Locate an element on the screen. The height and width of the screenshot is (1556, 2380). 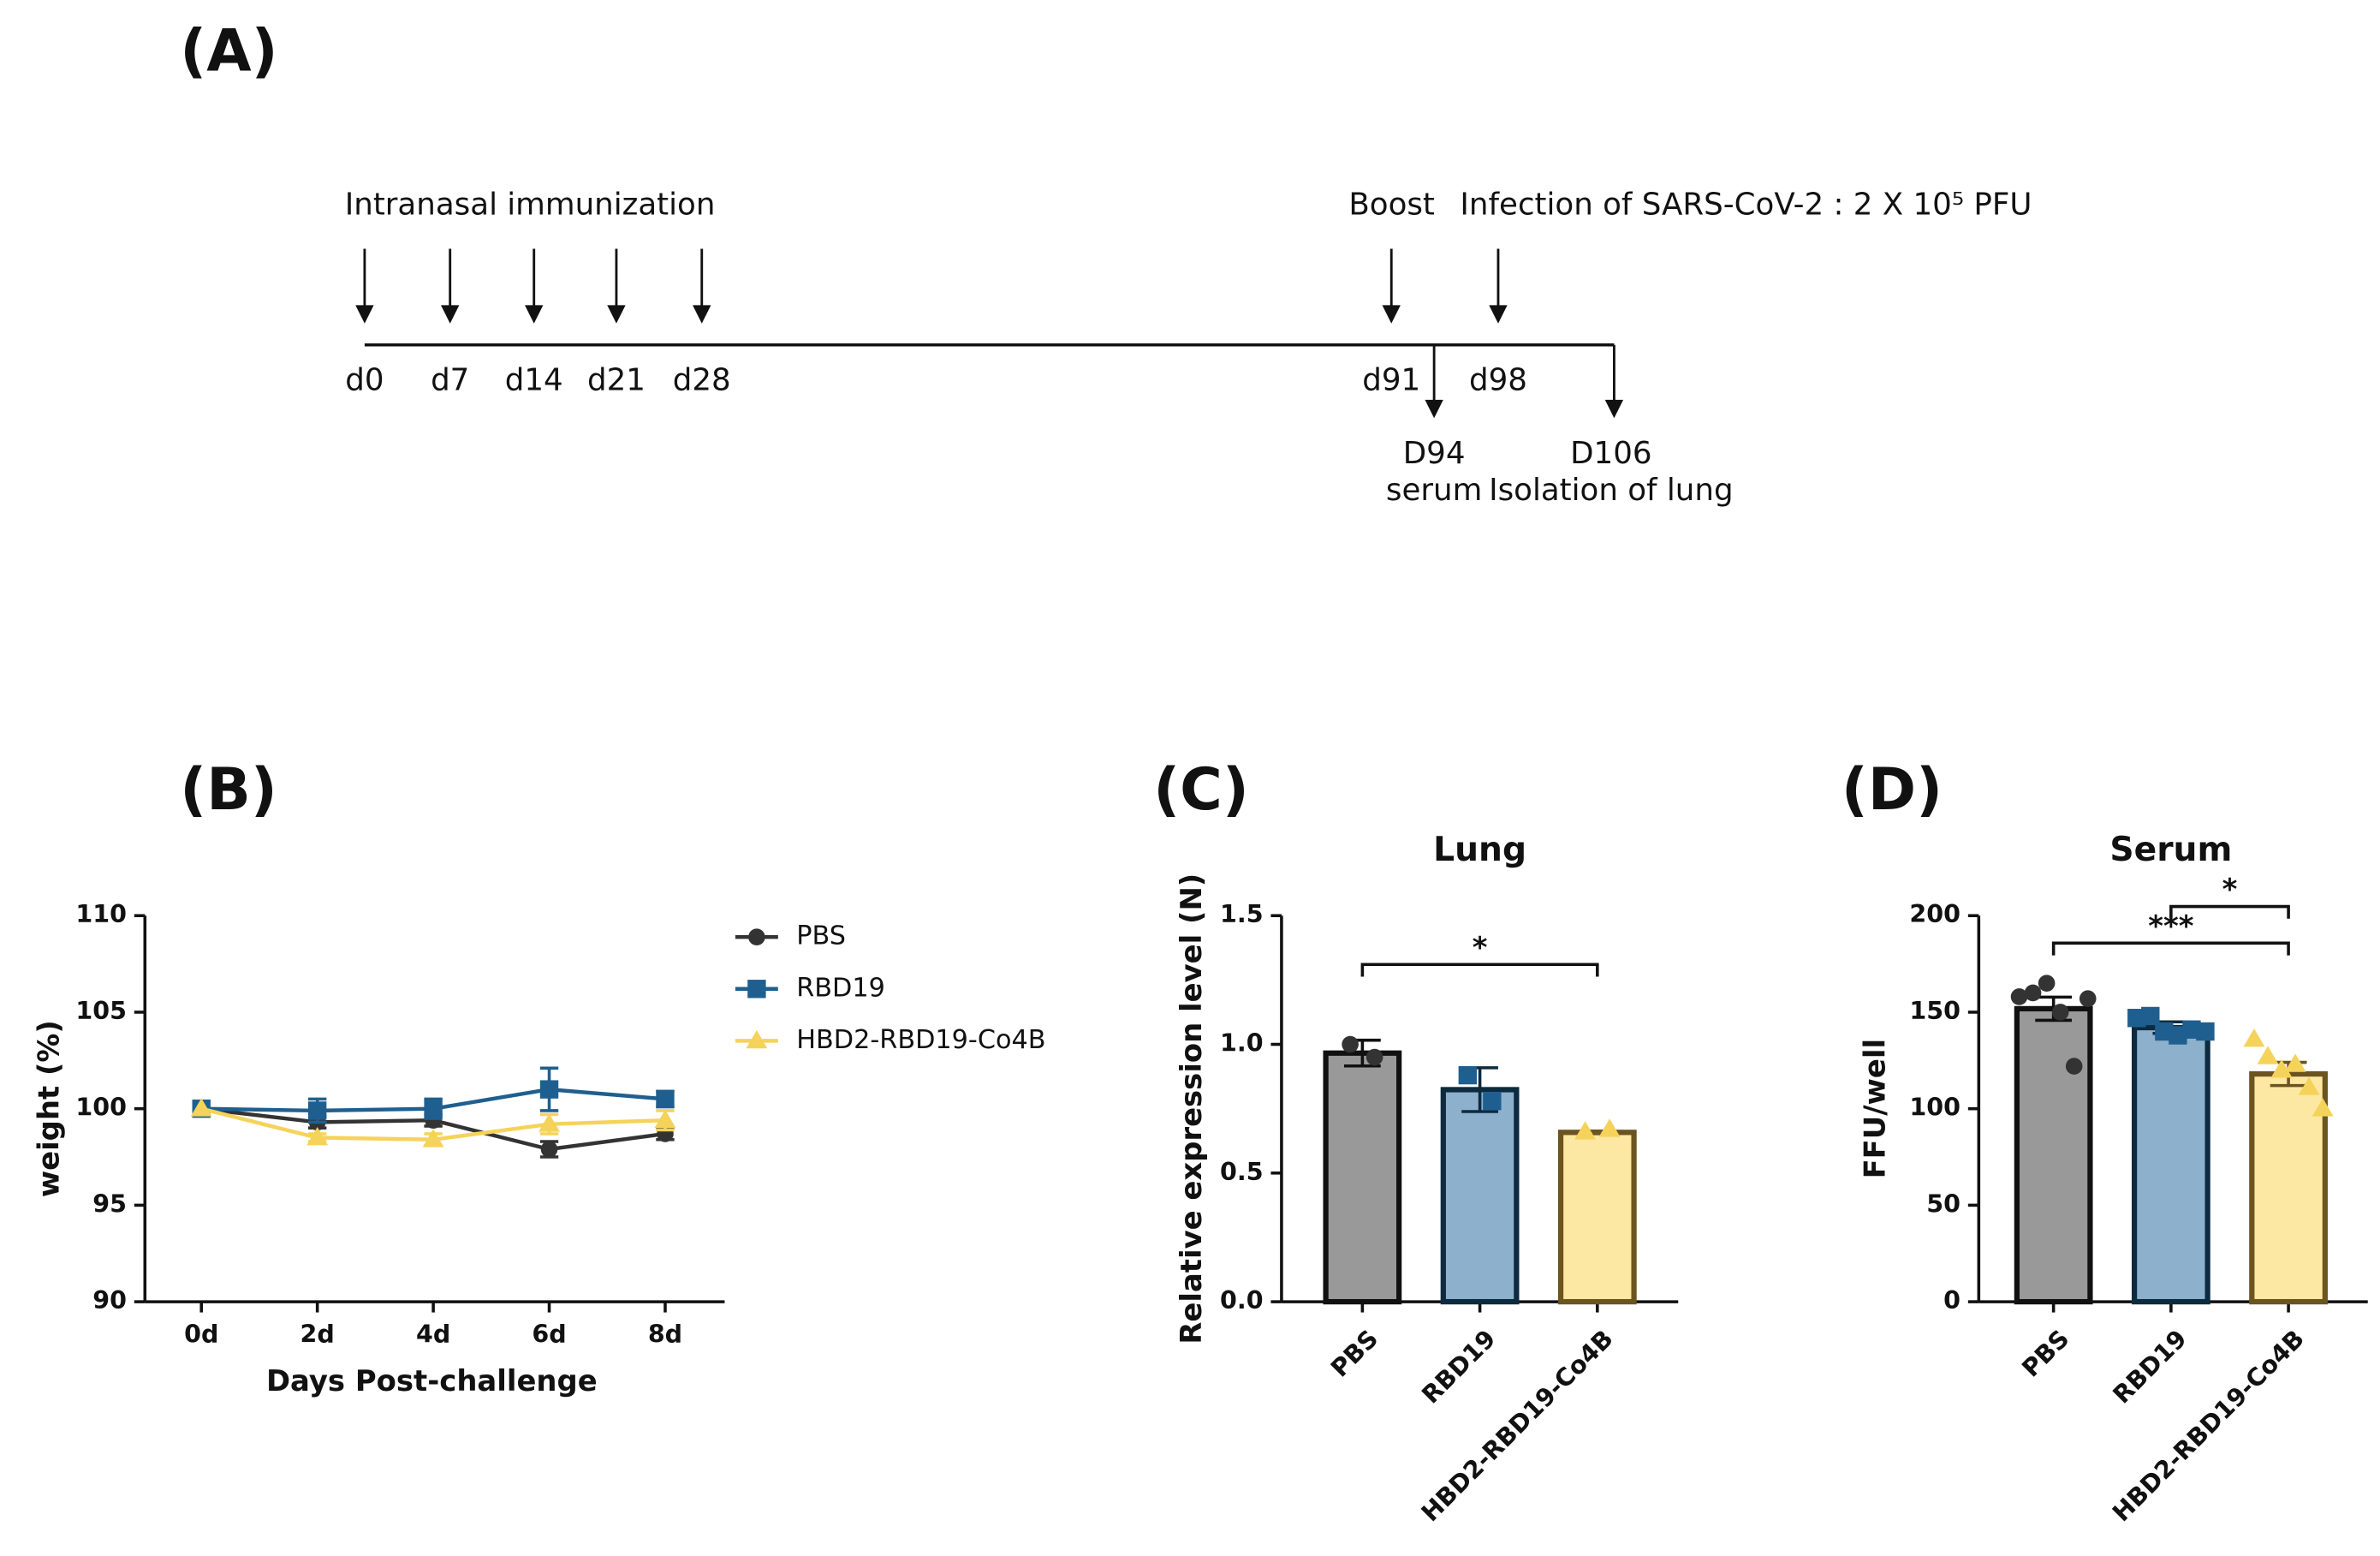
day-label: d98 is located at coordinates (1498, 380).